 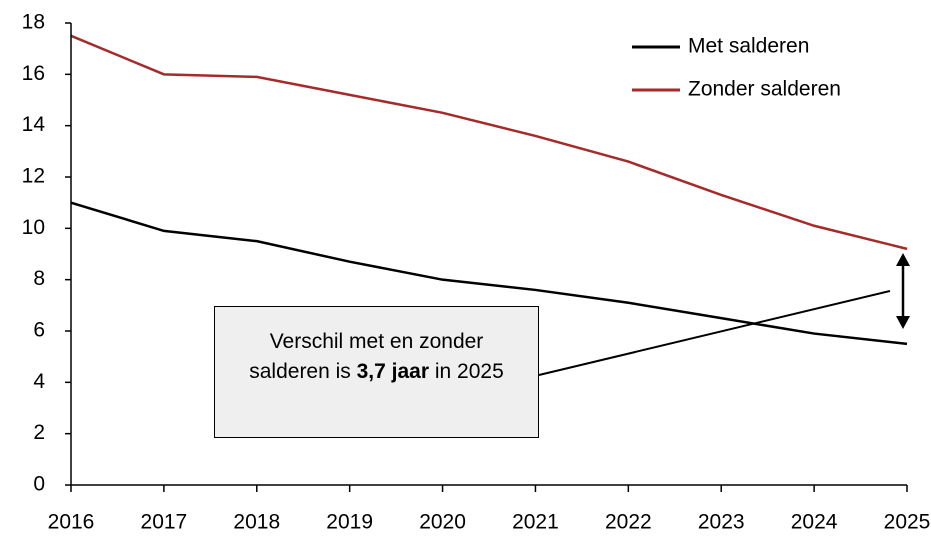 I want to click on y-tick-label: 16, so click(x=33, y=73).